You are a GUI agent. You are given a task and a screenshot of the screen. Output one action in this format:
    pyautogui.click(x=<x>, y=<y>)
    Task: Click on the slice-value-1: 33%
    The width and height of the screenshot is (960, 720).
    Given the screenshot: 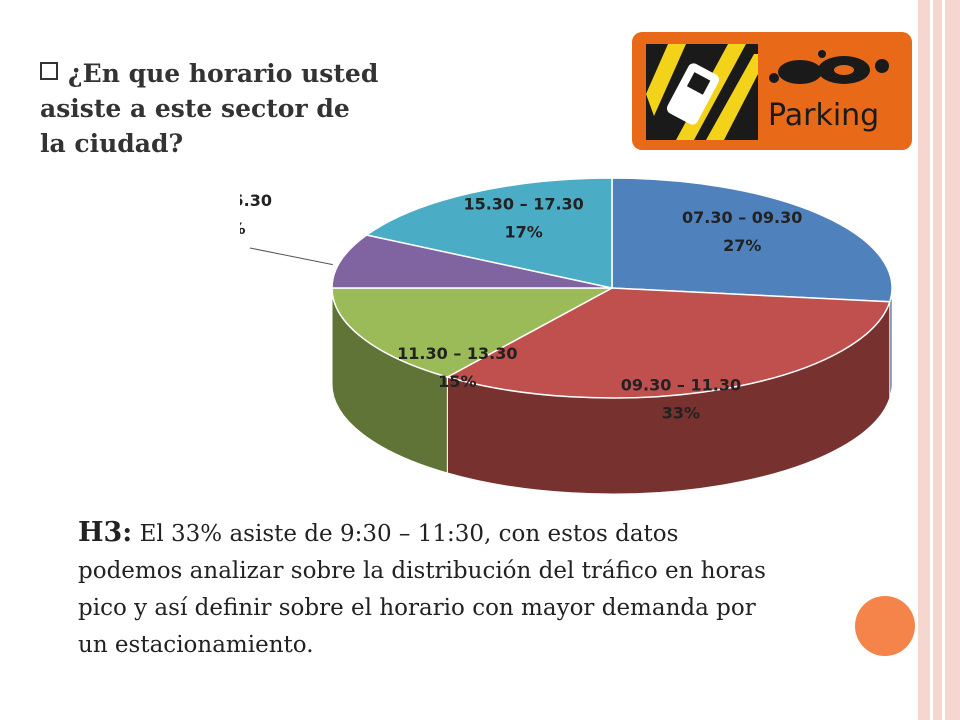 What is the action you would take?
    pyautogui.click(x=681, y=413)
    